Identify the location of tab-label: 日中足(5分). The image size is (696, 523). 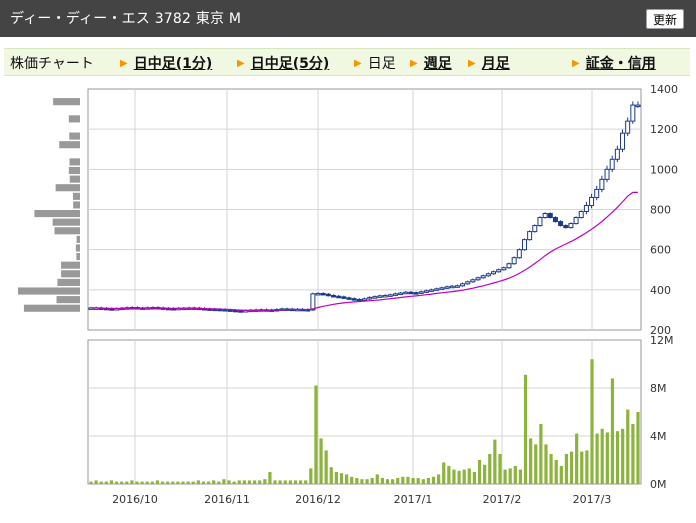
(290, 64).